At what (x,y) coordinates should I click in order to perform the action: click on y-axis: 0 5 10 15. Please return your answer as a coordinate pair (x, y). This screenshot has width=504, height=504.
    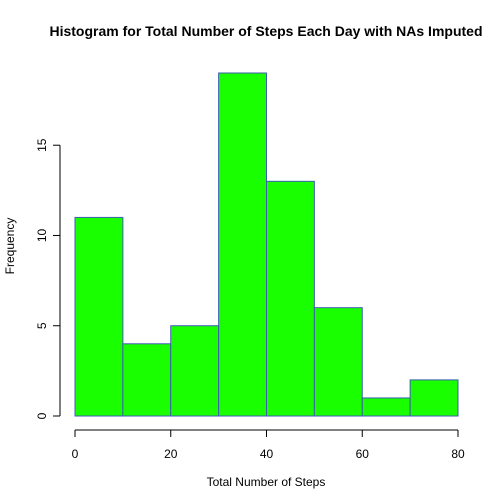
    Looking at the image, I should click on (48, 278).